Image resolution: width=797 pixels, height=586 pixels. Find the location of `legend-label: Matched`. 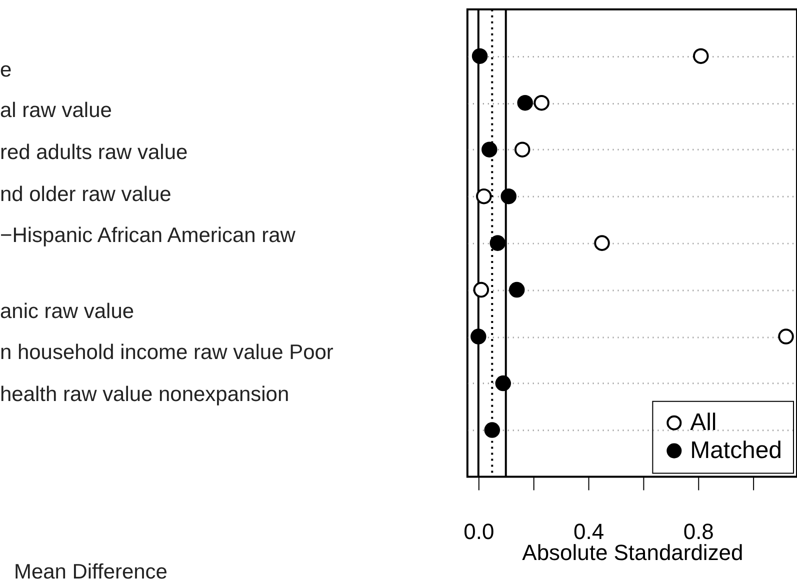

legend-label: Matched is located at coordinates (736, 450).